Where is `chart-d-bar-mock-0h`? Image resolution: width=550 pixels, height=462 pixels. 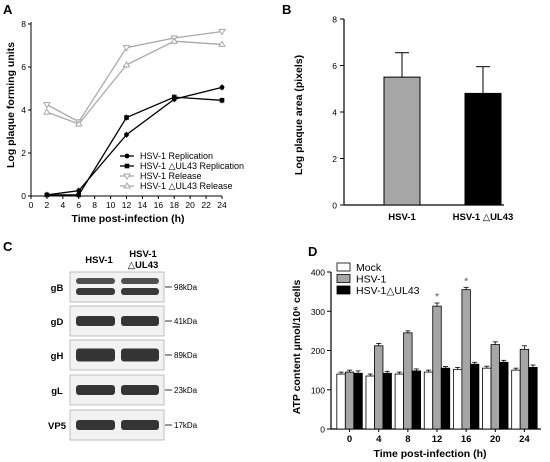
chart-d-bar-mock-0h is located at coordinates (341, 401).